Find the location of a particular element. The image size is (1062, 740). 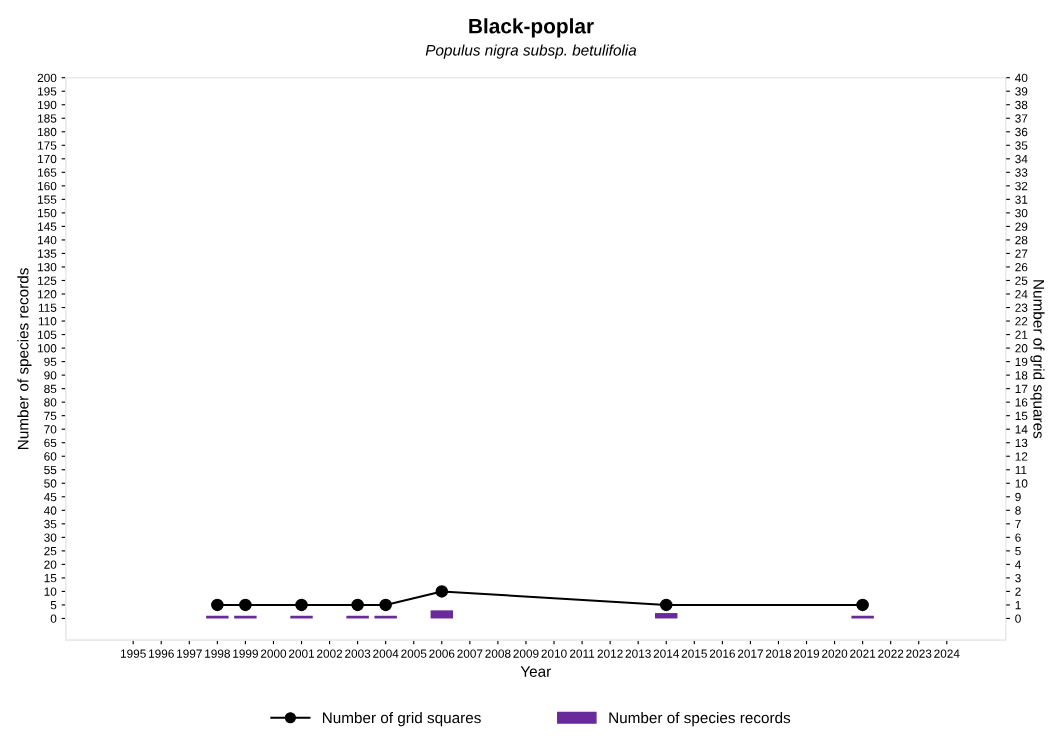

y2-tick-label: 17 is located at coordinates (1021, 388).